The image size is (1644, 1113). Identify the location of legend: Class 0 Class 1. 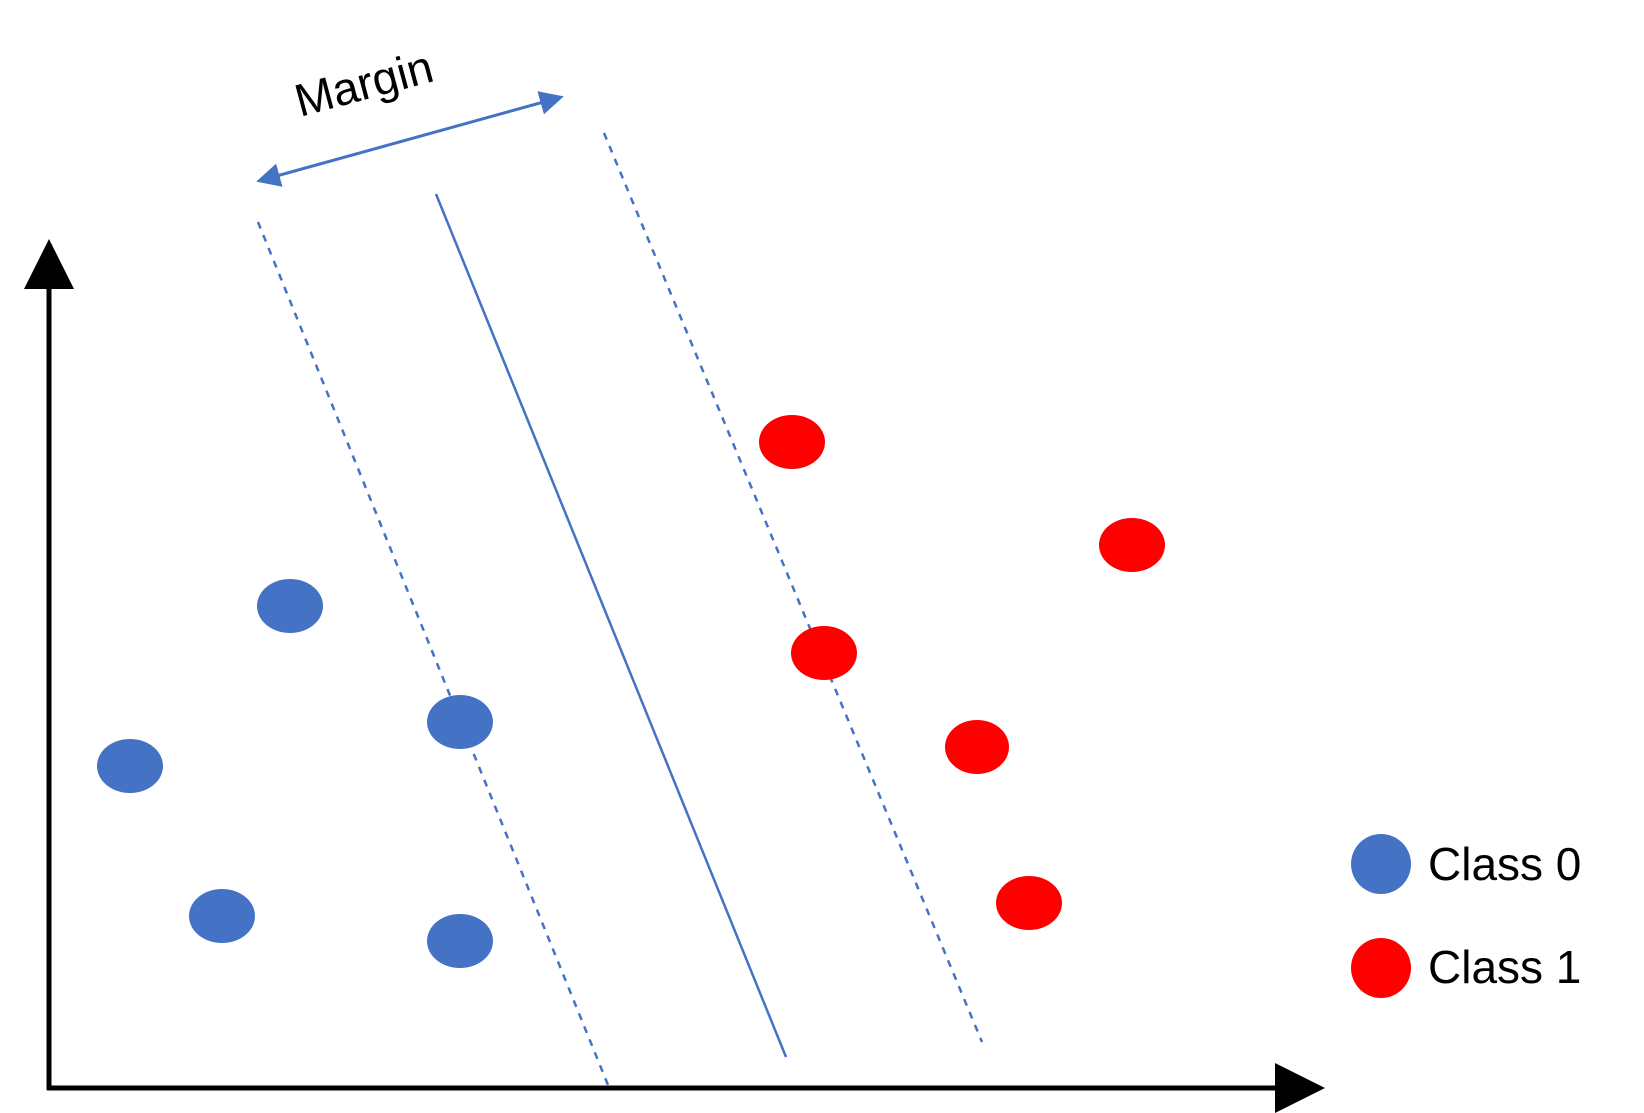
(1466, 916).